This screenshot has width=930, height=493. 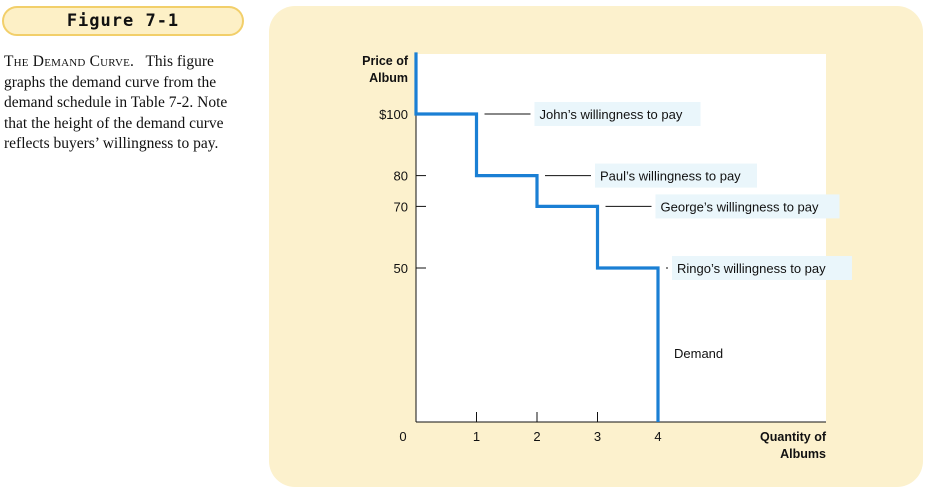 I want to click on x-tick-label: 0, so click(x=402, y=436).